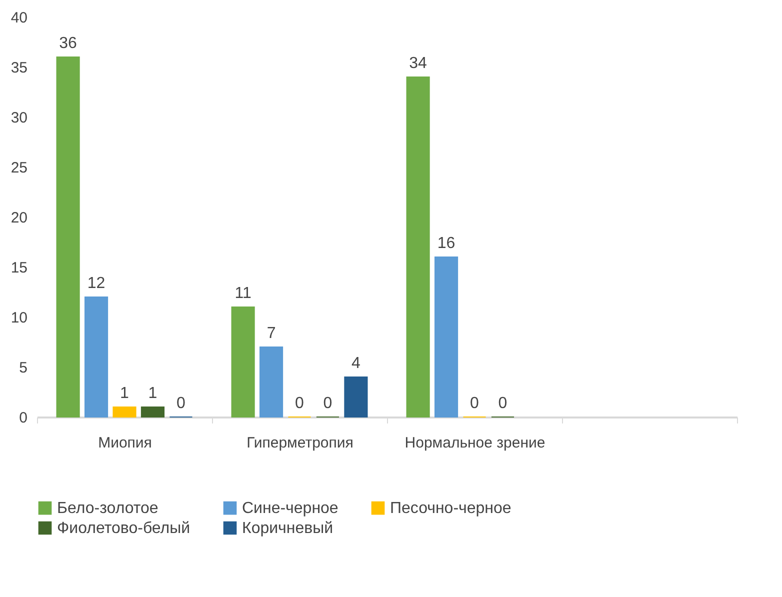  What do you see at coordinates (356, 363) in the screenshot?
I see `data-label: 4` at bounding box center [356, 363].